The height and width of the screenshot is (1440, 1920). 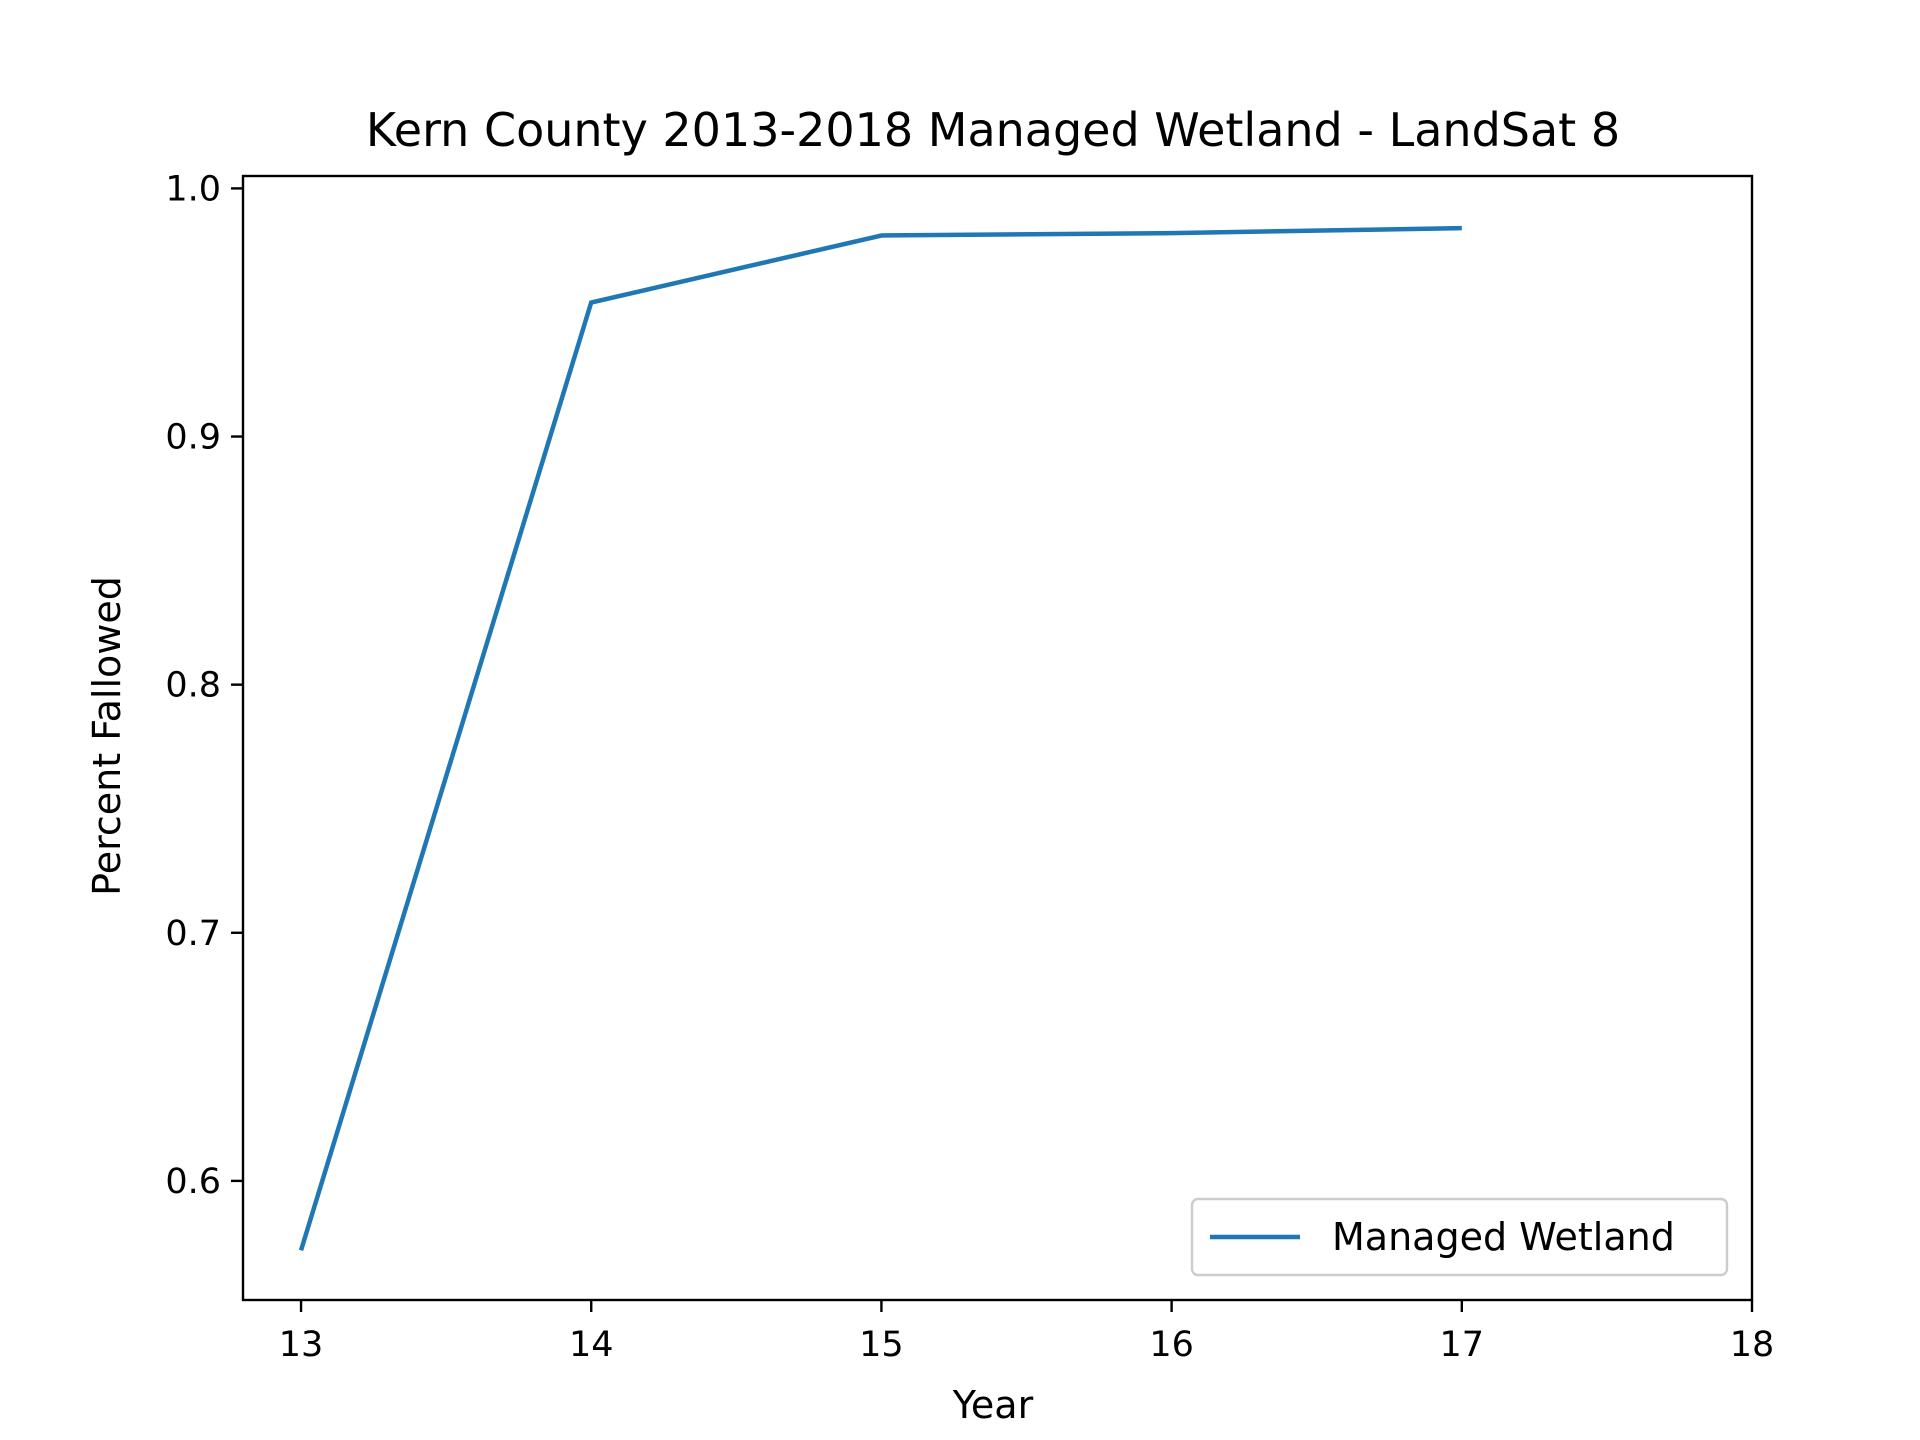 I want to click on x-tick-label-4: 17, so click(x=1462, y=1345).